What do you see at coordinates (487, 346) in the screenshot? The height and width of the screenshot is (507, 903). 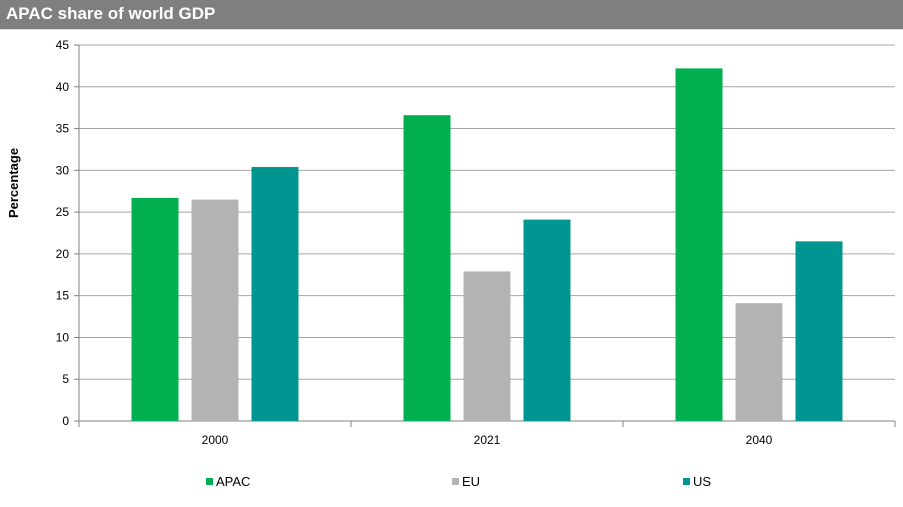 I see `bar-eu-2021` at bounding box center [487, 346].